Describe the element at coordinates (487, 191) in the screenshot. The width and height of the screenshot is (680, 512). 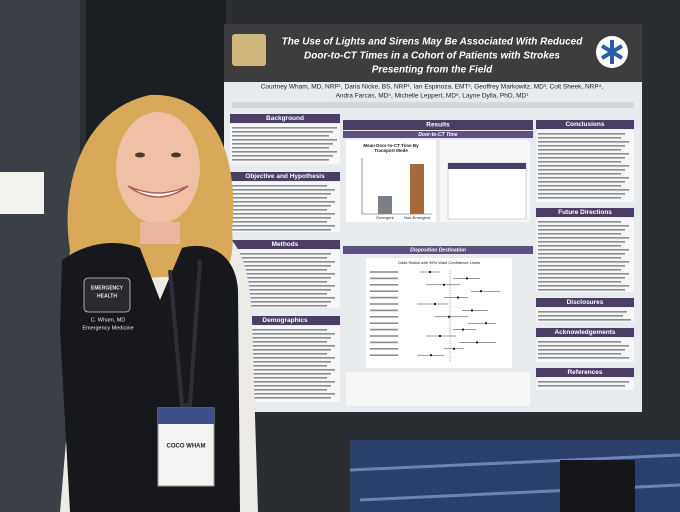
I see `results-table` at that location.